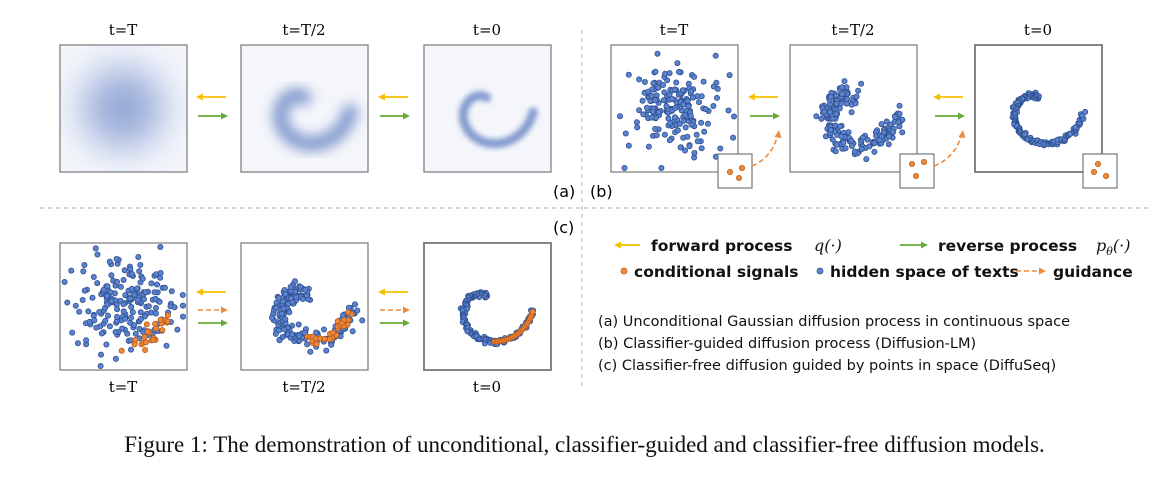  Describe the element at coordinates (728, 245) in the screenshot. I see `legend-forward: forward process q(·)` at that location.